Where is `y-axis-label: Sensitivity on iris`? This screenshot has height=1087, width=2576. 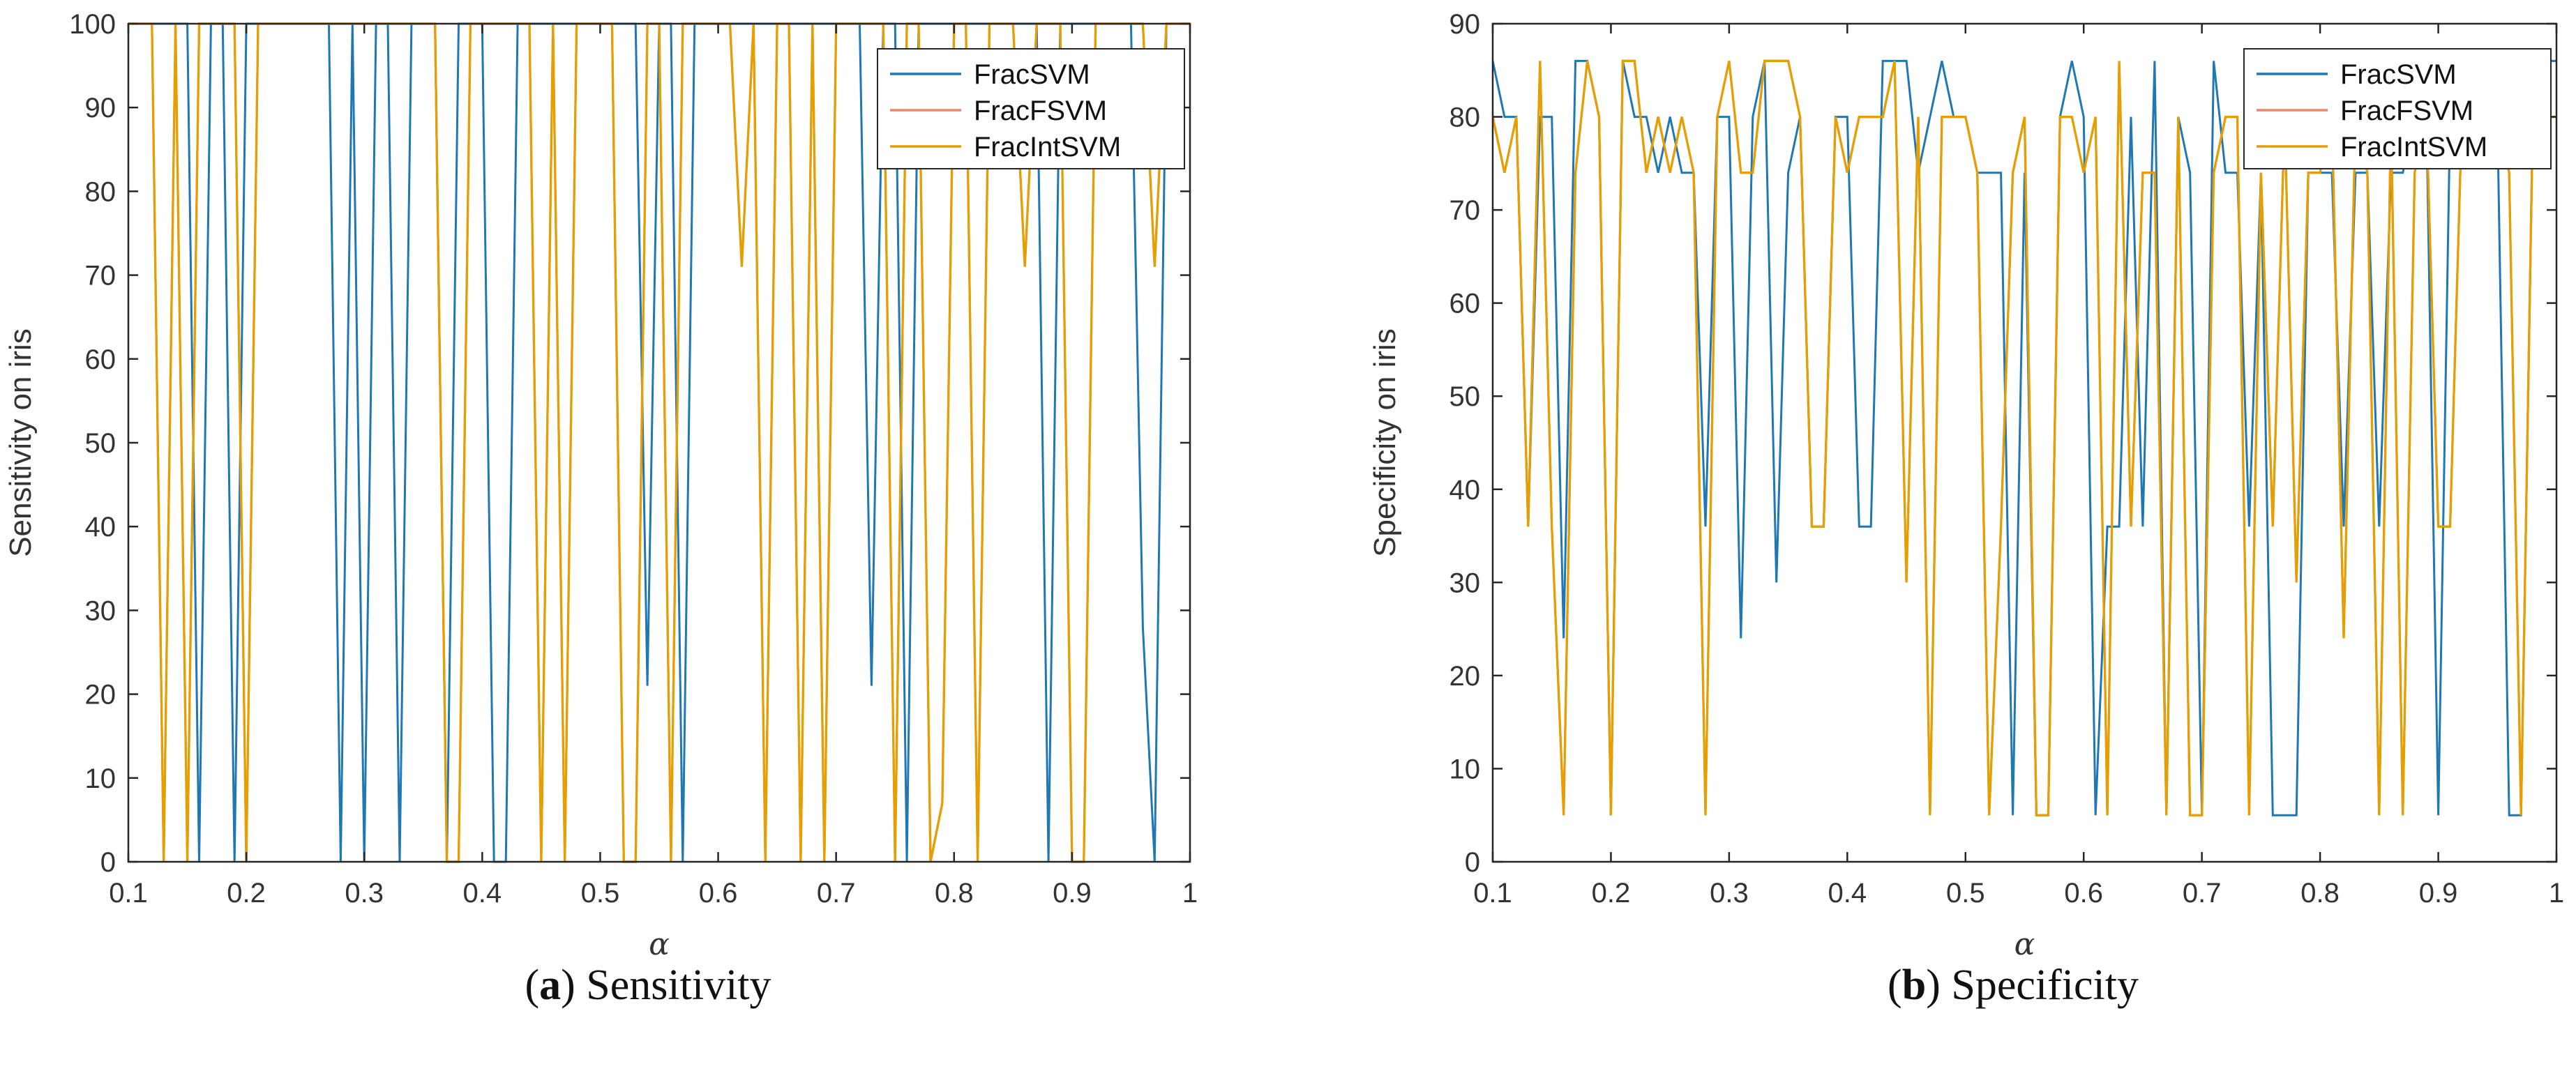
y-axis-label: Sensitivity on iris is located at coordinates (20, 442).